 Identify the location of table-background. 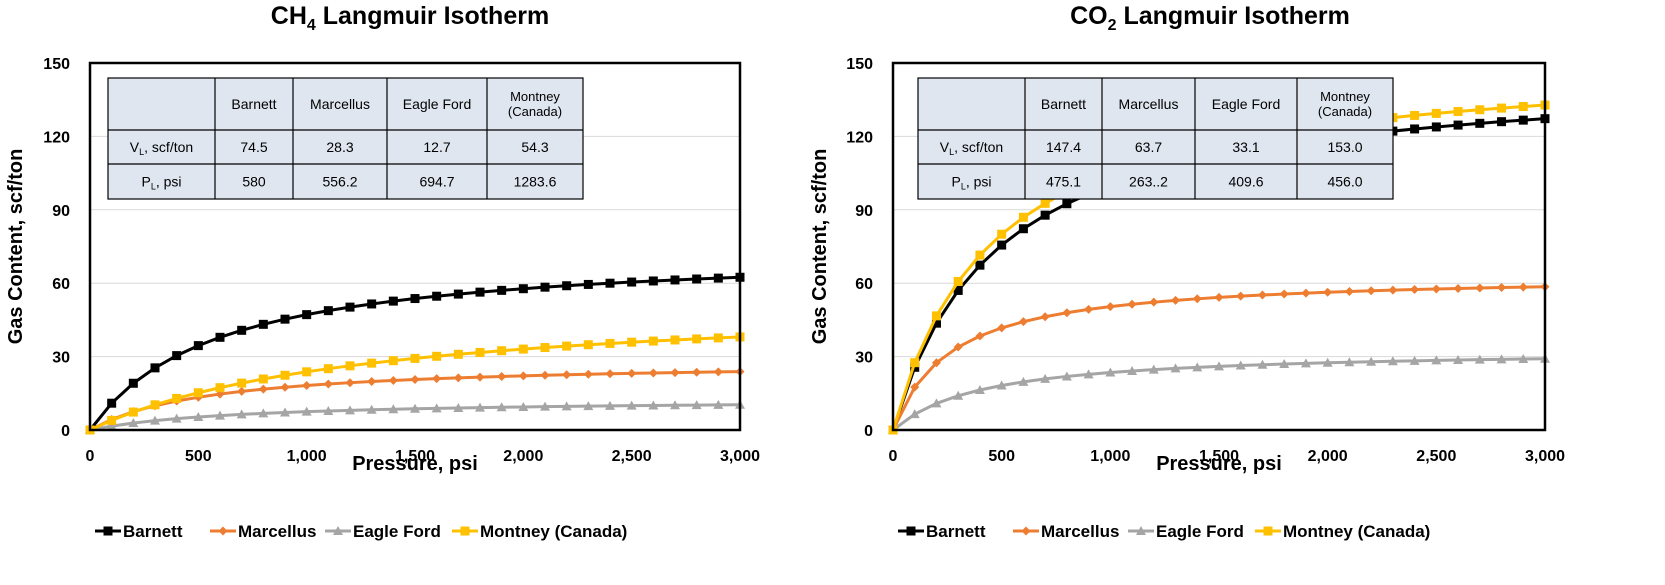
(345, 138).